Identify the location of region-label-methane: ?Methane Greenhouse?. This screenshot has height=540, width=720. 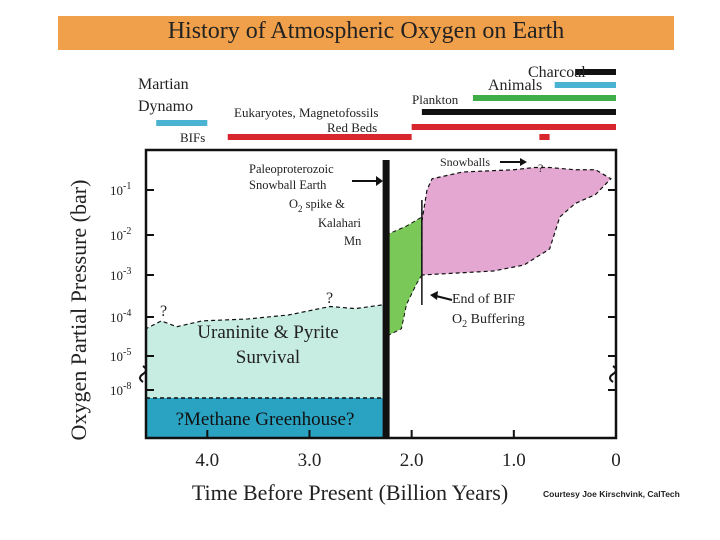
(265, 419).